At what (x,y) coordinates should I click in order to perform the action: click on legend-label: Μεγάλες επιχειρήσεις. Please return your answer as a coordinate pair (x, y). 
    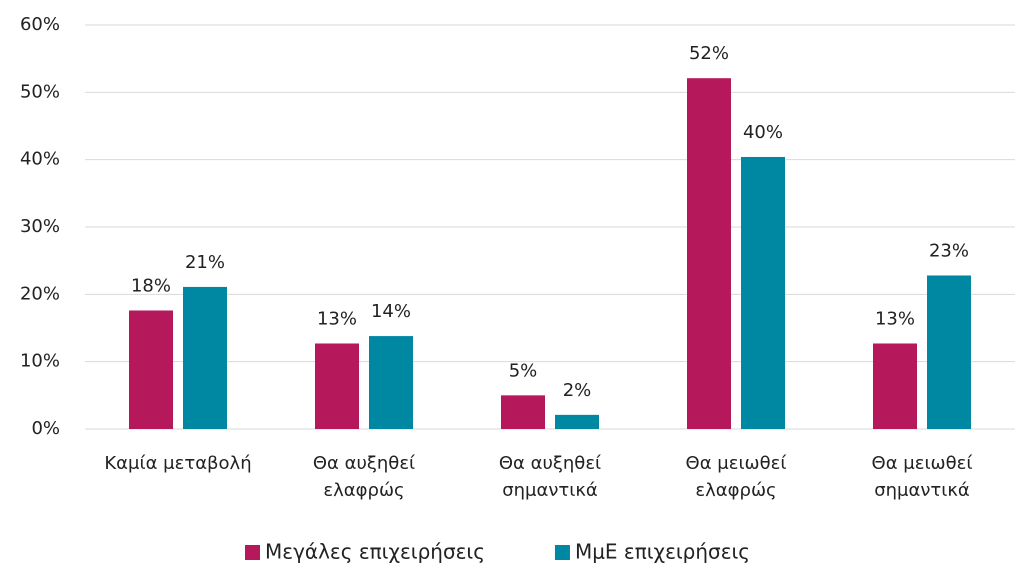
    Looking at the image, I should click on (375, 552).